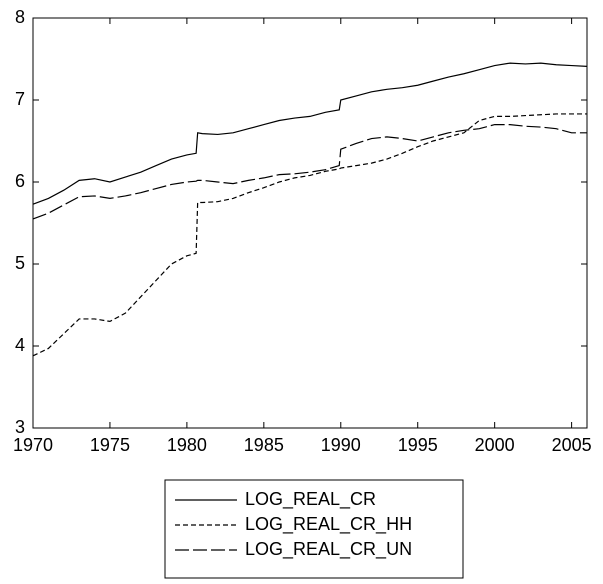  I want to click on legend-label: LOG_REAL_CR, so click(310, 499).